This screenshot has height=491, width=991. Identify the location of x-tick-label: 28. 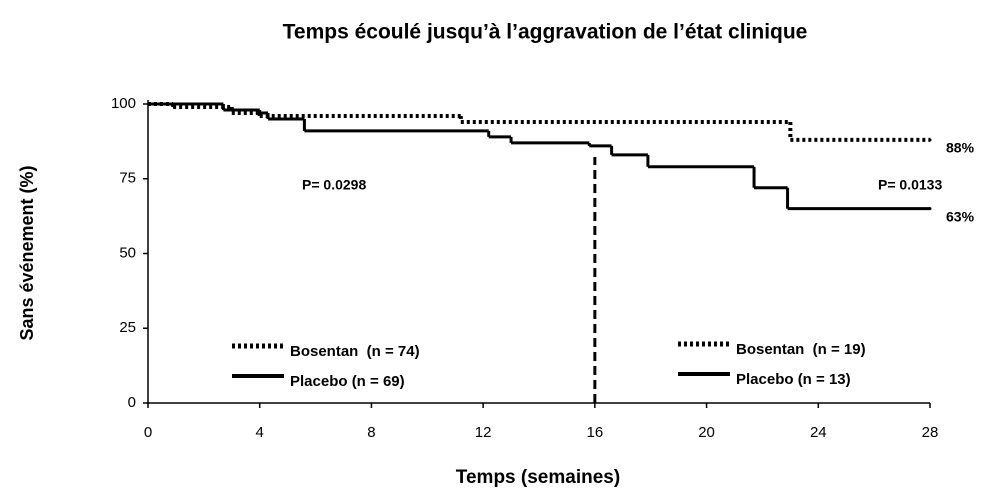
(930, 432).